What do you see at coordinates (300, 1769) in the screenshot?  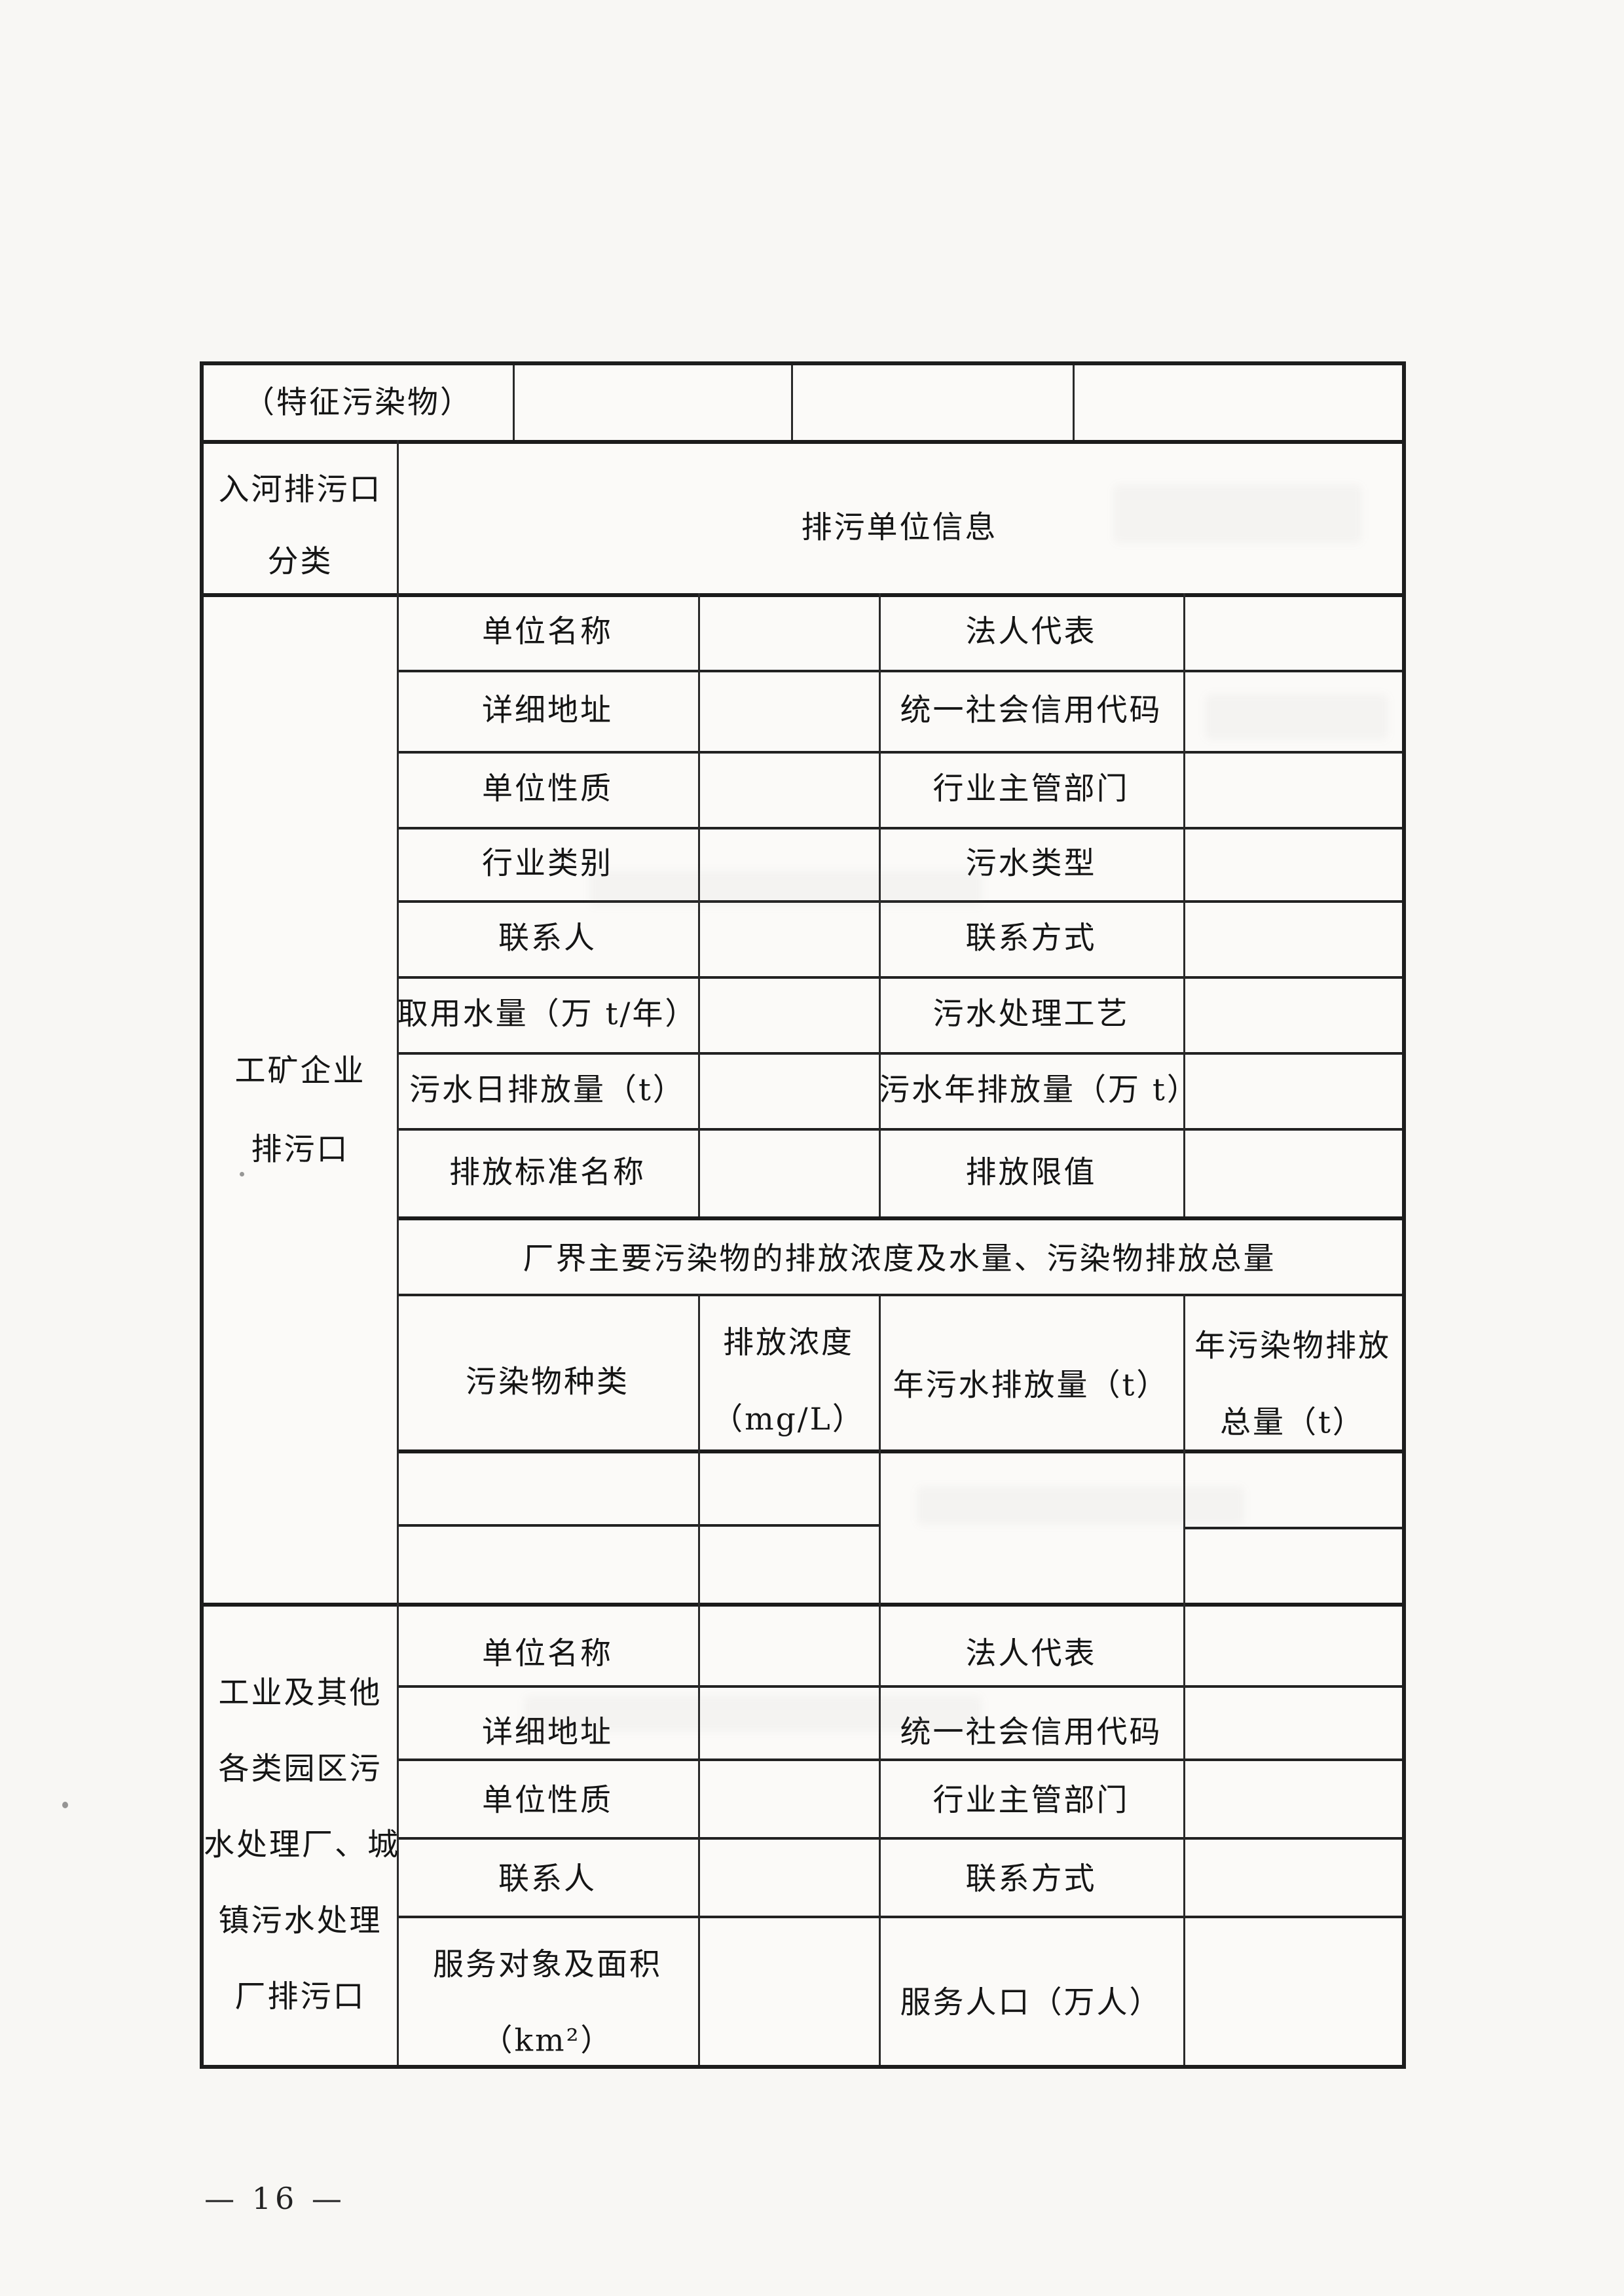 I see `category-treatment-outlet-line2: 各类园区污` at bounding box center [300, 1769].